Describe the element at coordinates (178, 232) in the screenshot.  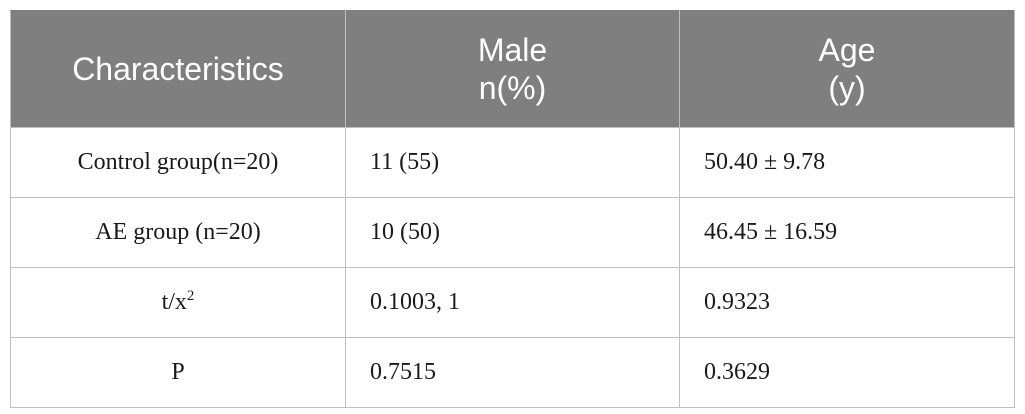
I see `row-label-ae-group: AE group (n=20)` at that location.